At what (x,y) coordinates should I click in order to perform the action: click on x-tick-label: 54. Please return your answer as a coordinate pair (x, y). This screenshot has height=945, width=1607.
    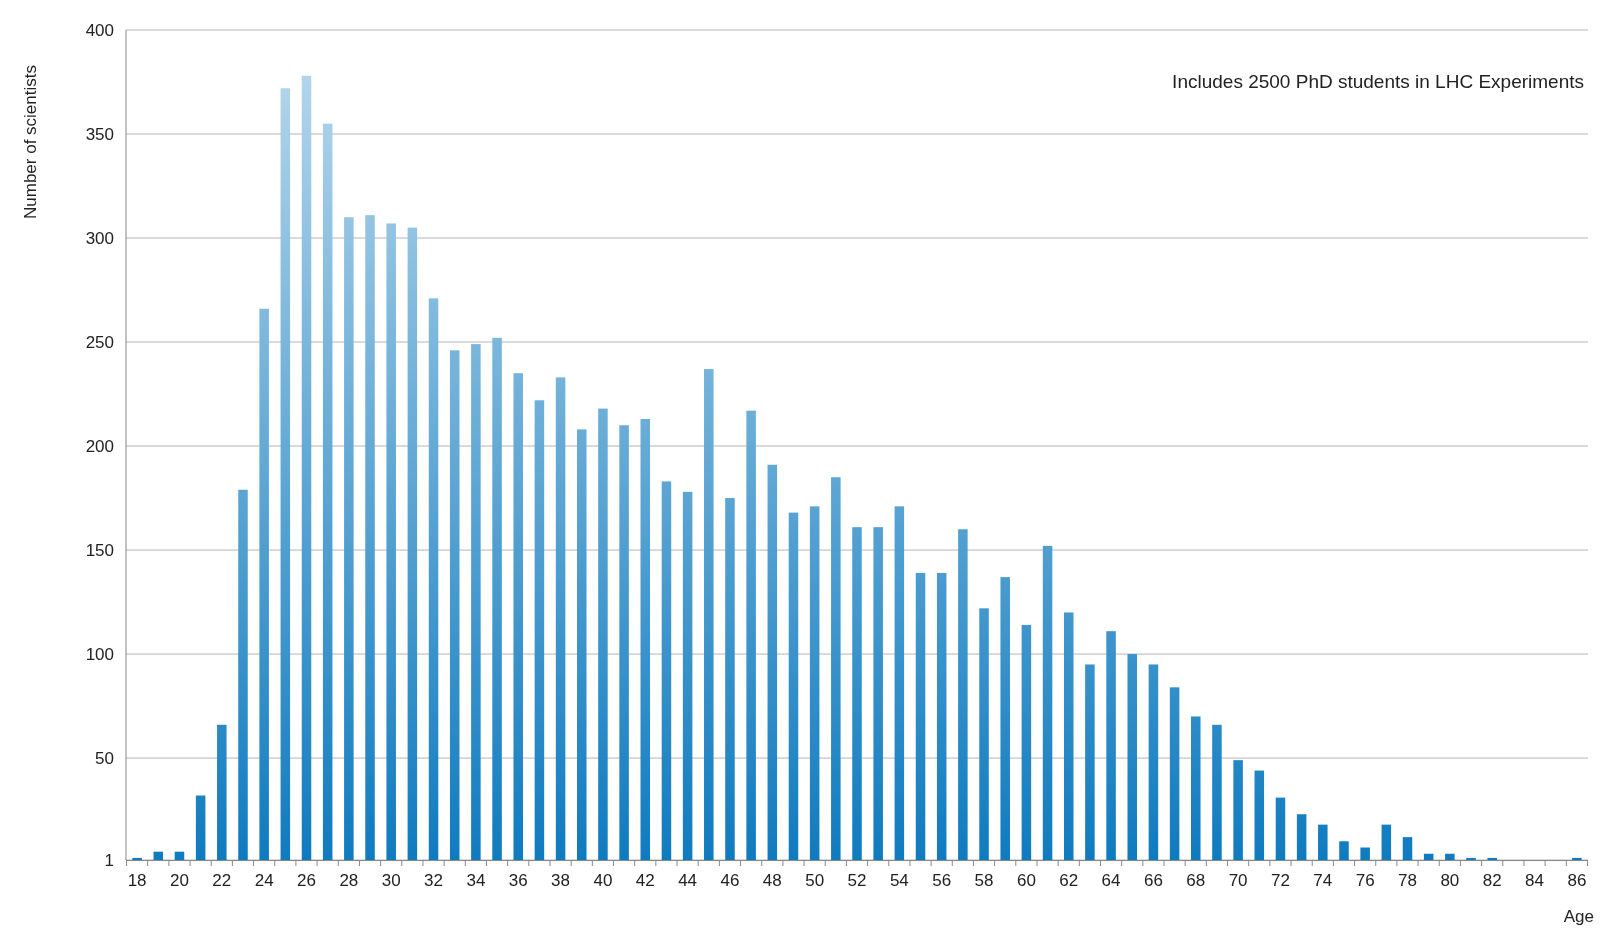
    Looking at the image, I should click on (899, 880).